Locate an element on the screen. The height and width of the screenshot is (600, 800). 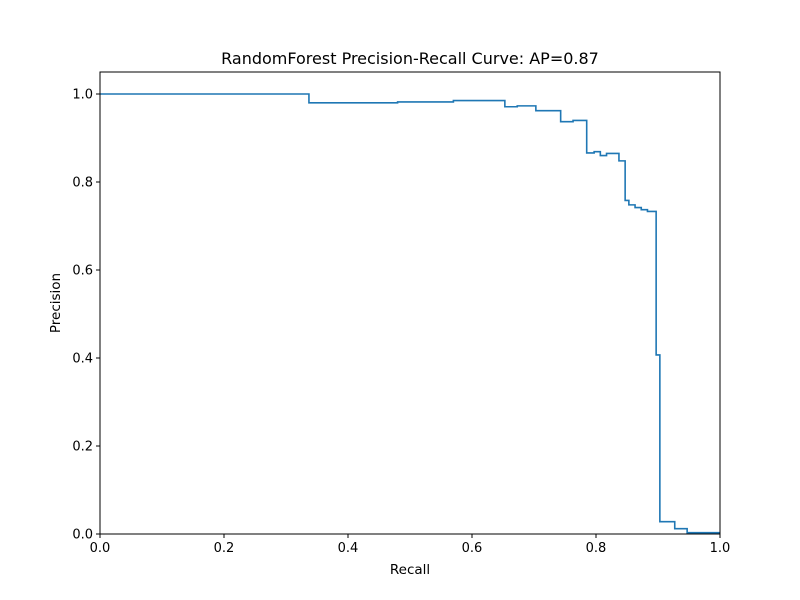
x-tick-label: 0.6 is located at coordinates (472, 548).